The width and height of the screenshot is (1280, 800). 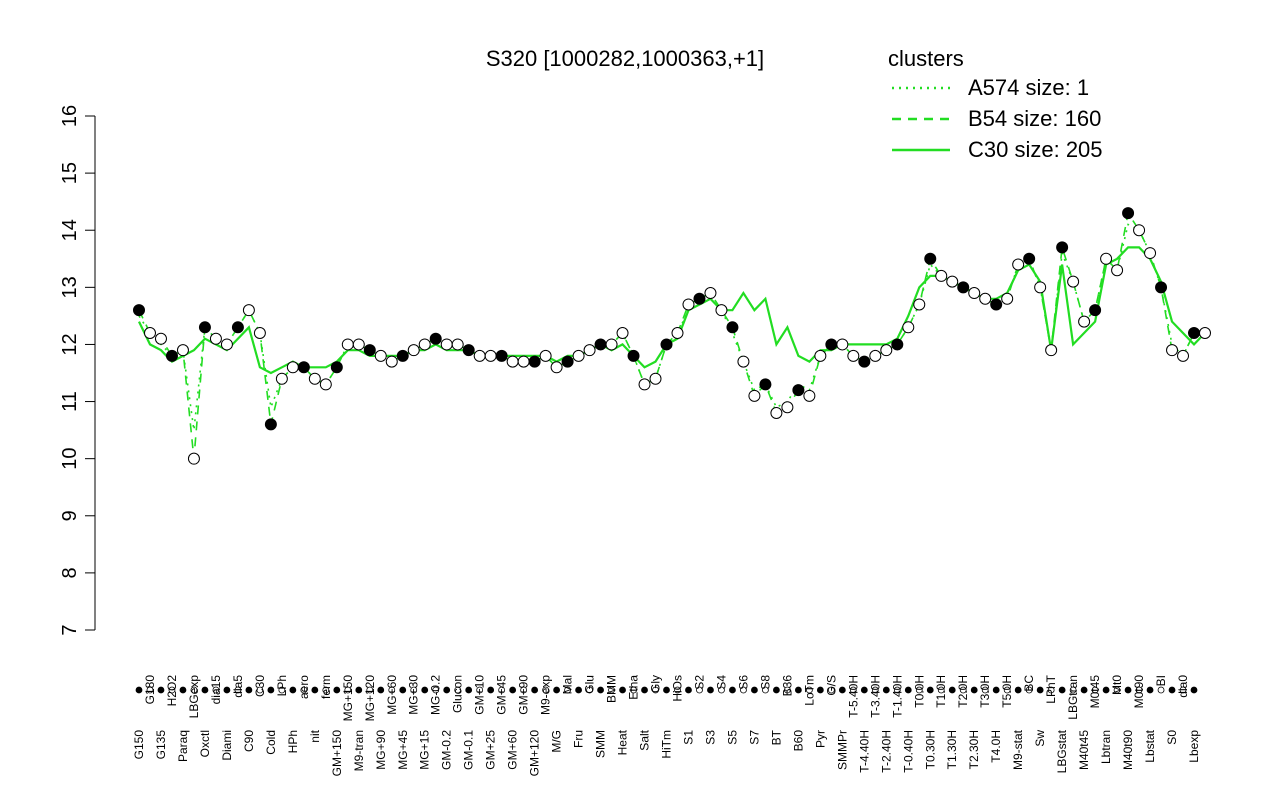 What do you see at coordinates (919, 691) in the screenshot?
I see `x-tick-label: T0.0H` at bounding box center [919, 691].